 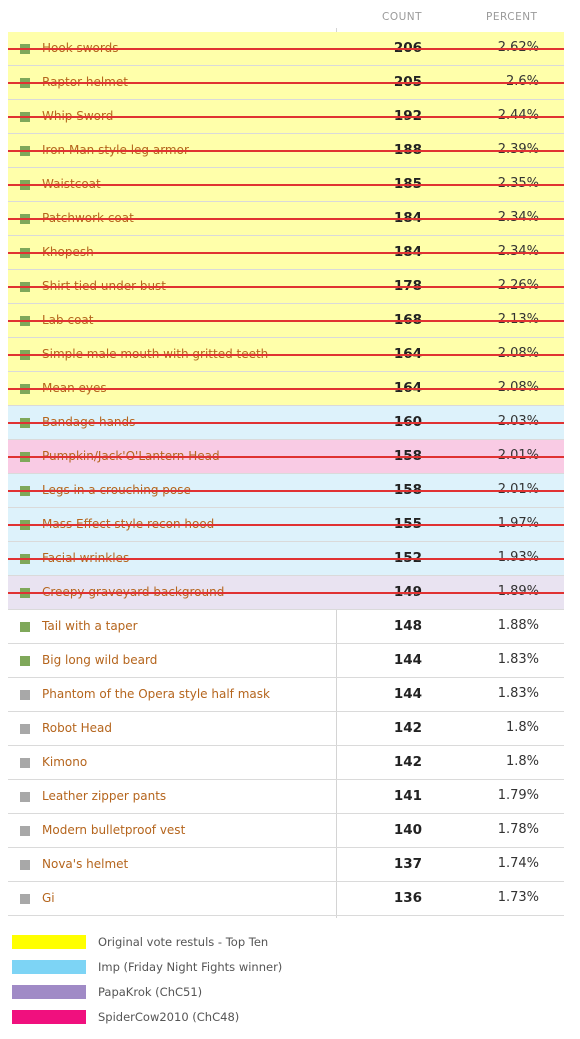 I want to click on item-percent: 1.88%, so click(x=518, y=625).